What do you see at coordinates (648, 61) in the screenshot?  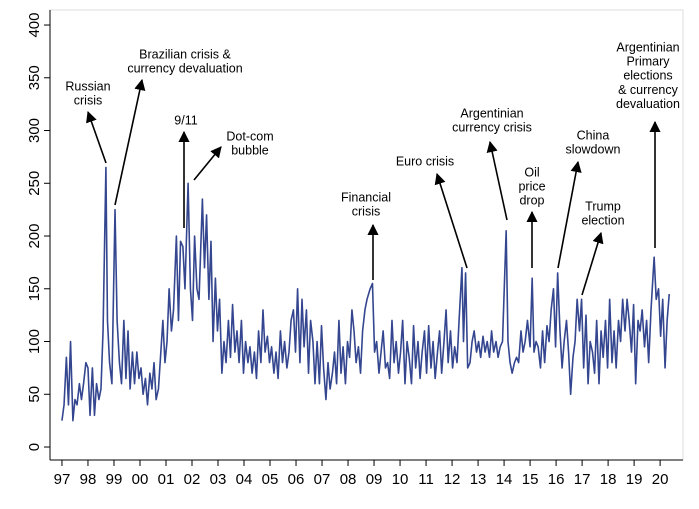 I see `annotation-text: Primary` at bounding box center [648, 61].